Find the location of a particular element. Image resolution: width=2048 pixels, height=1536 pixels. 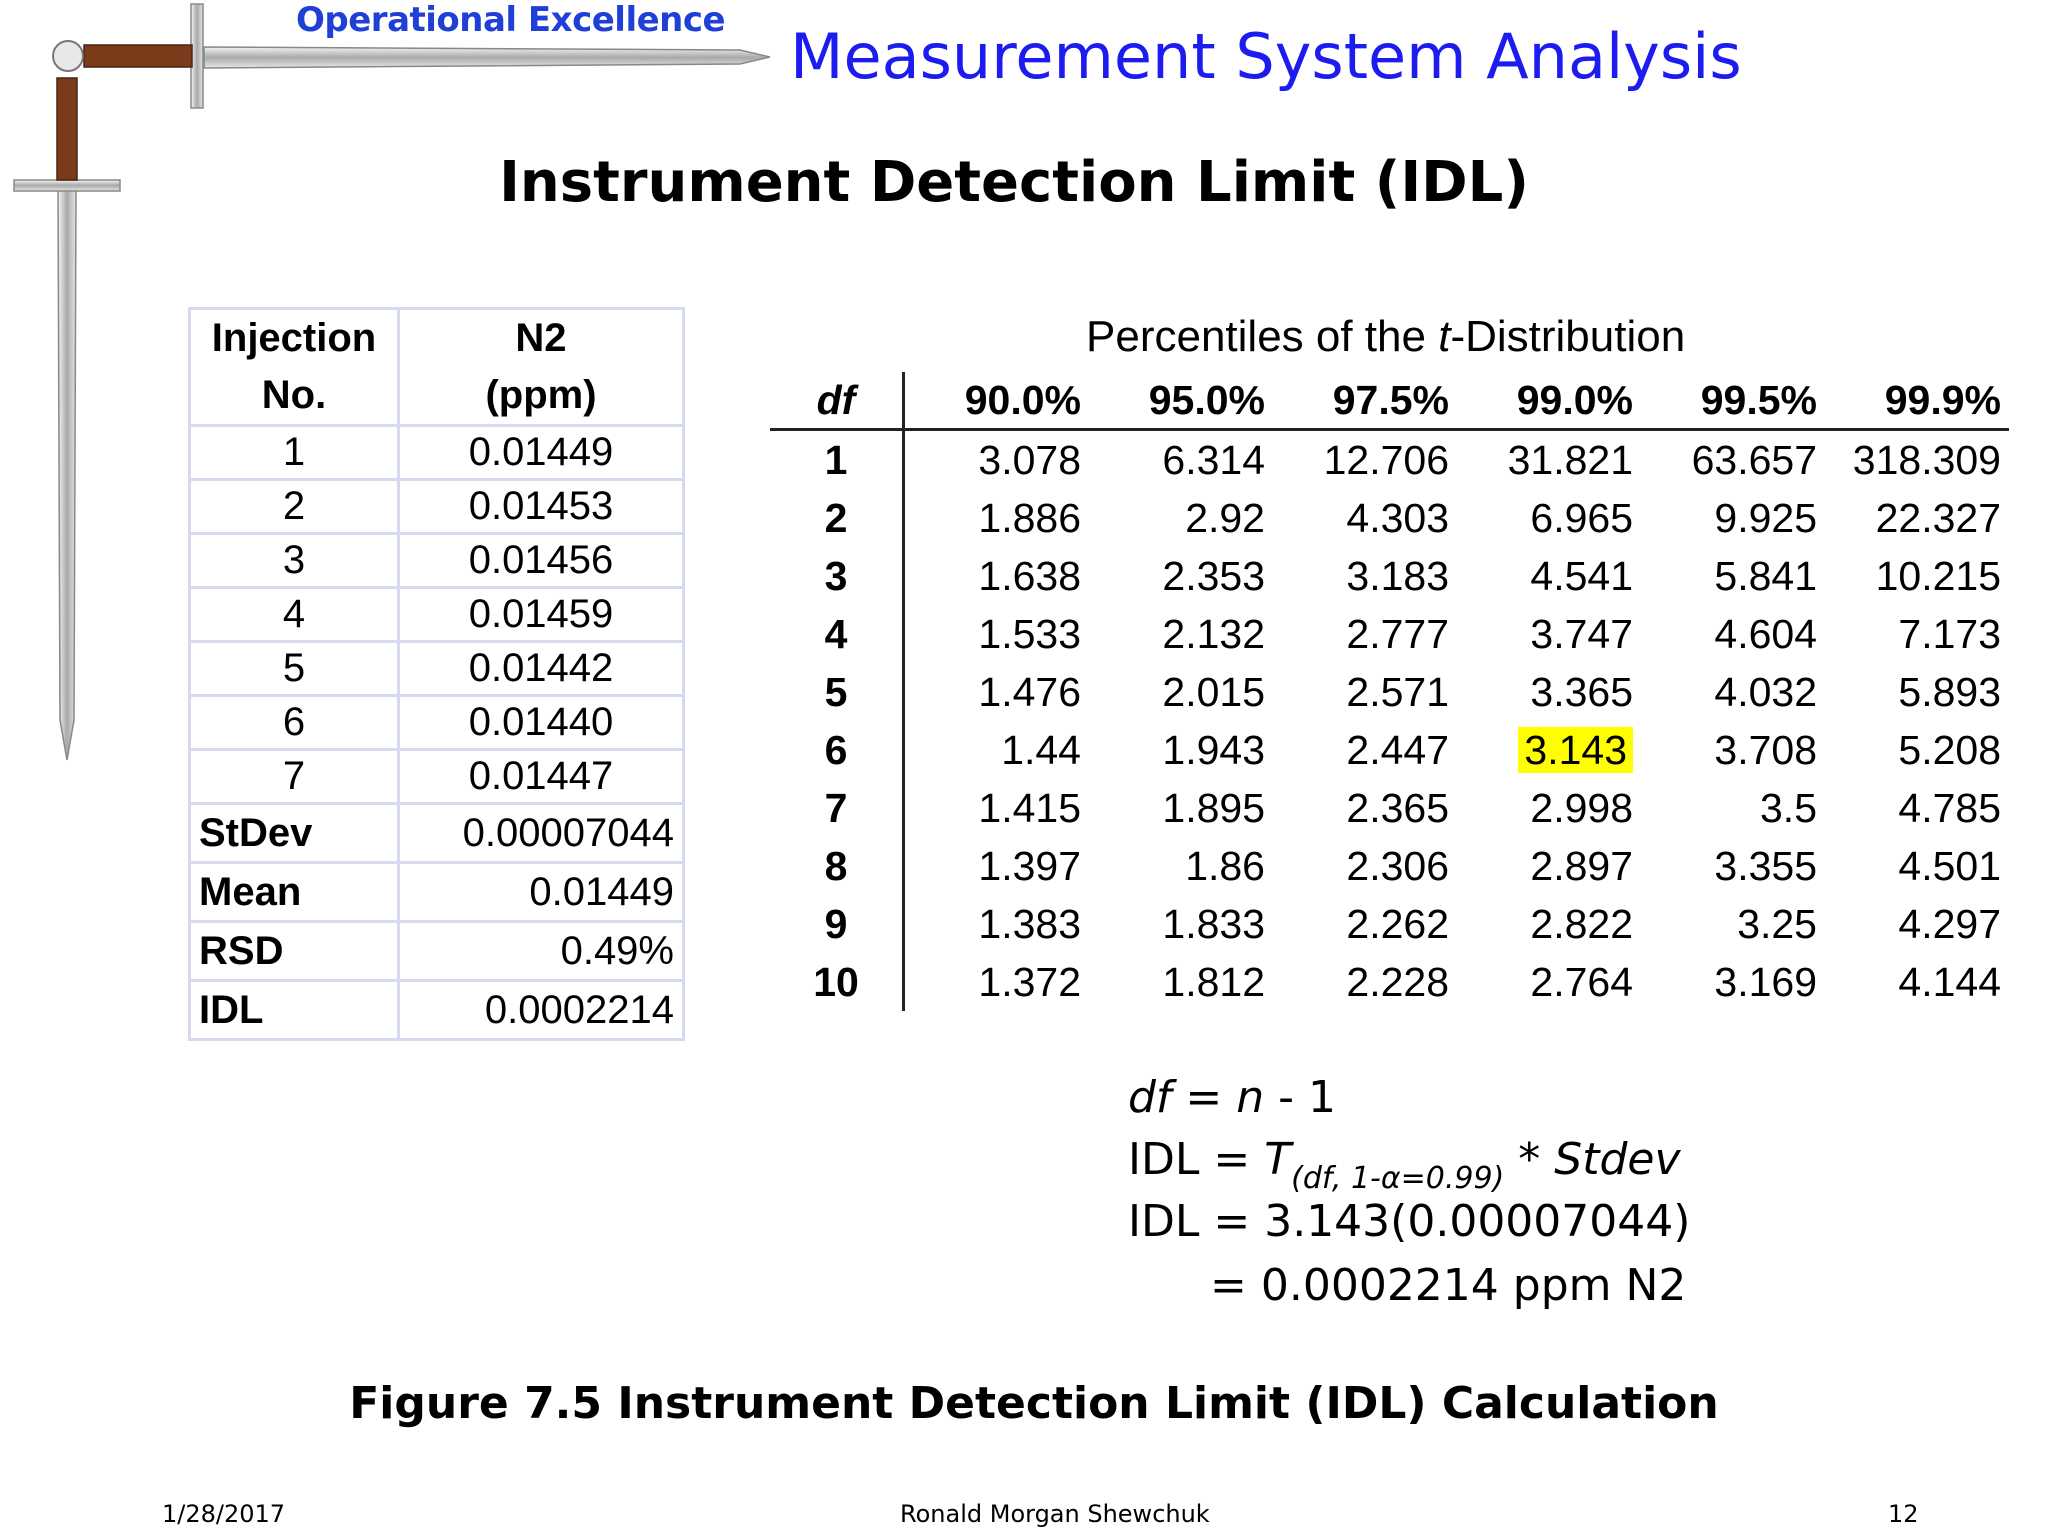

t-value-cell: 5.208 is located at coordinates (1949, 749).